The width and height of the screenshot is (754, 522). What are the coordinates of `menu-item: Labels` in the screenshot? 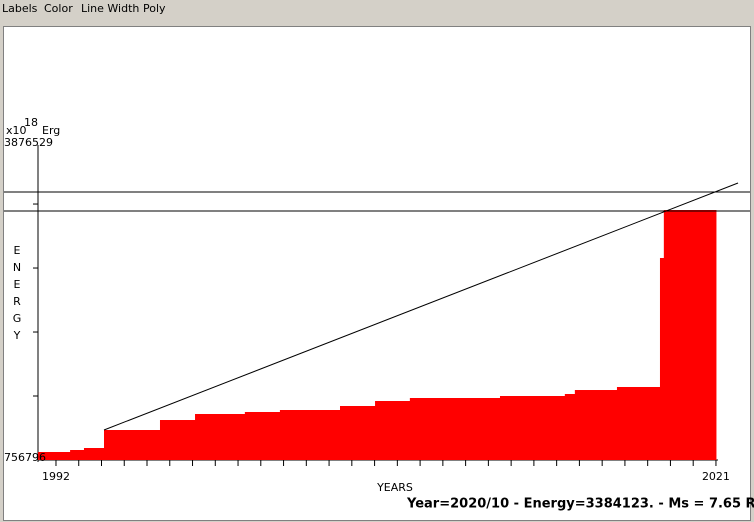 It's located at (20, 8).